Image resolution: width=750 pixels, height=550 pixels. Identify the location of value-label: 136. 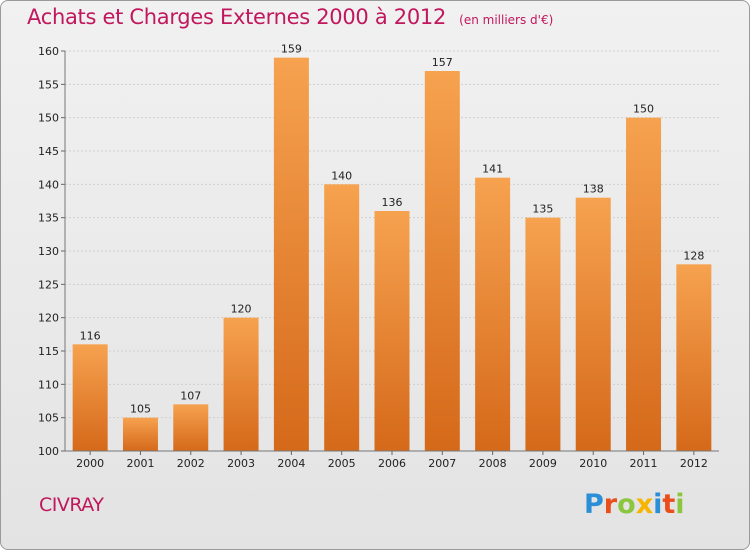
(392, 202).